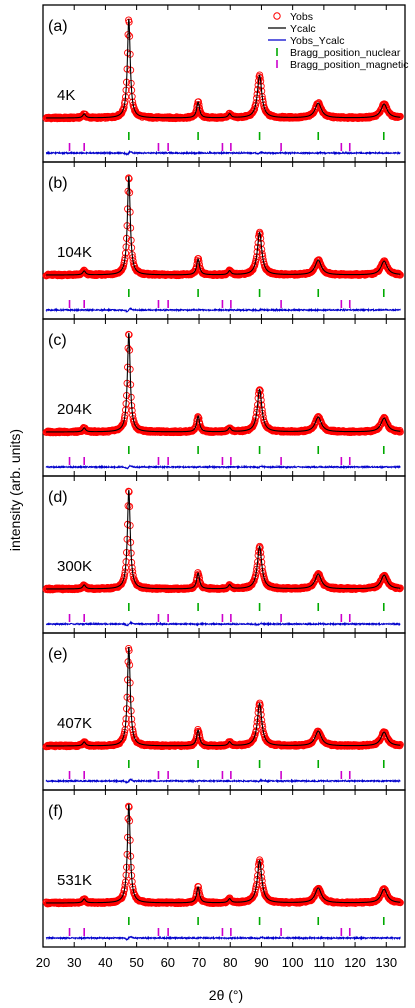 This screenshot has width=415, height=1008. I want to click on legend-label: Yobs, so click(301, 17).